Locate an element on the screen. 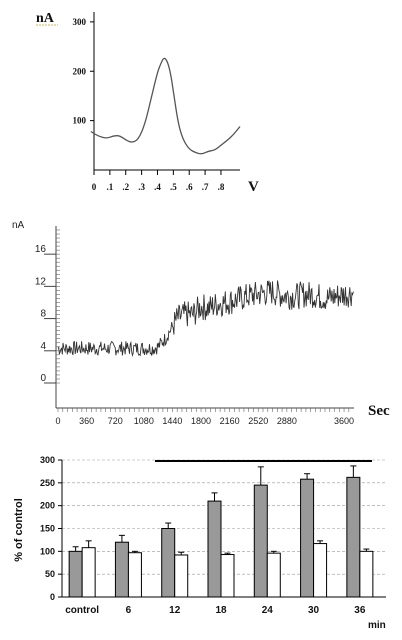 The height and width of the screenshot is (640, 402). bar-y-tick-label: 150 is located at coordinates (47, 529).